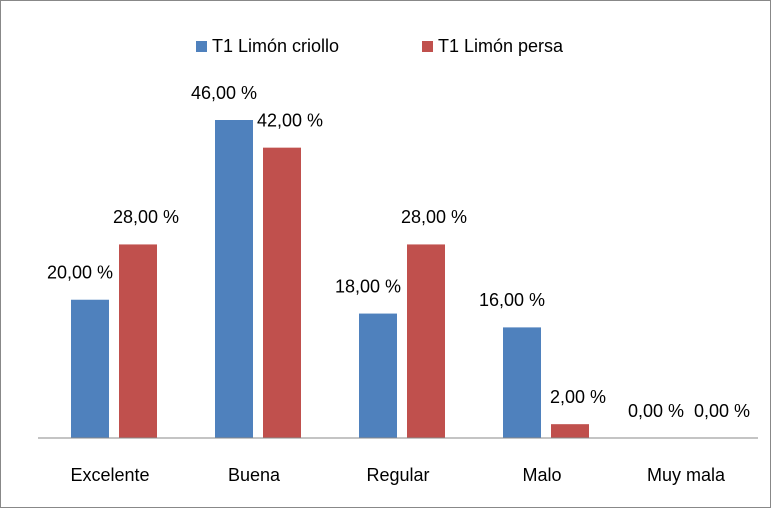 The width and height of the screenshot is (771, 508). What do you see at coordinates (254, 475) in the screenshot?
I see `x-tick-label: Buena` at bounding box center [254, 475].